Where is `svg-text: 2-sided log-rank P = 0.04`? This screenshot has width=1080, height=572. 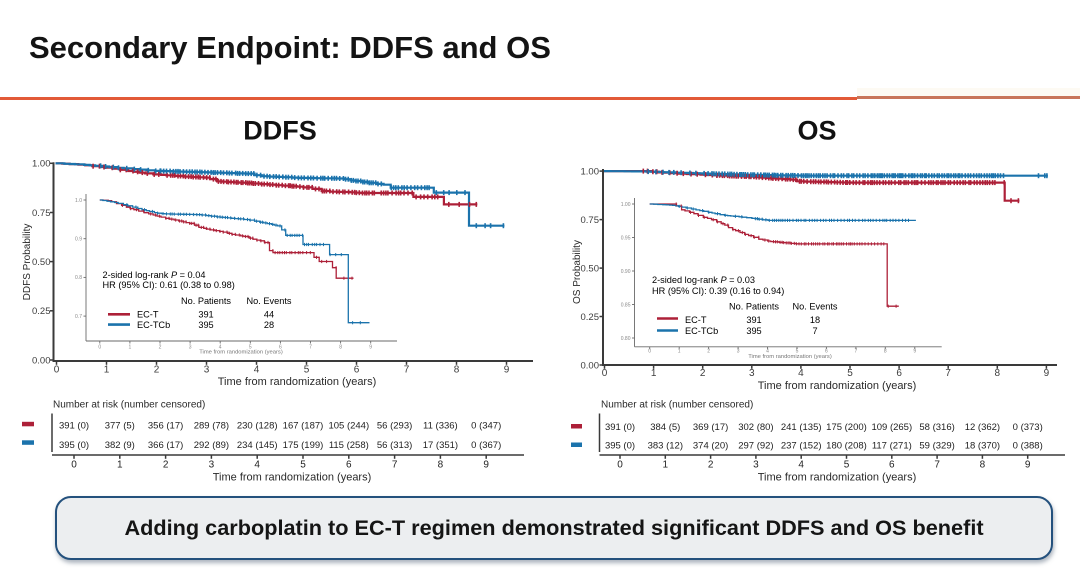
svg-text: 2-sided log-rank P = 0.04 is located at coordinates (154, 275).